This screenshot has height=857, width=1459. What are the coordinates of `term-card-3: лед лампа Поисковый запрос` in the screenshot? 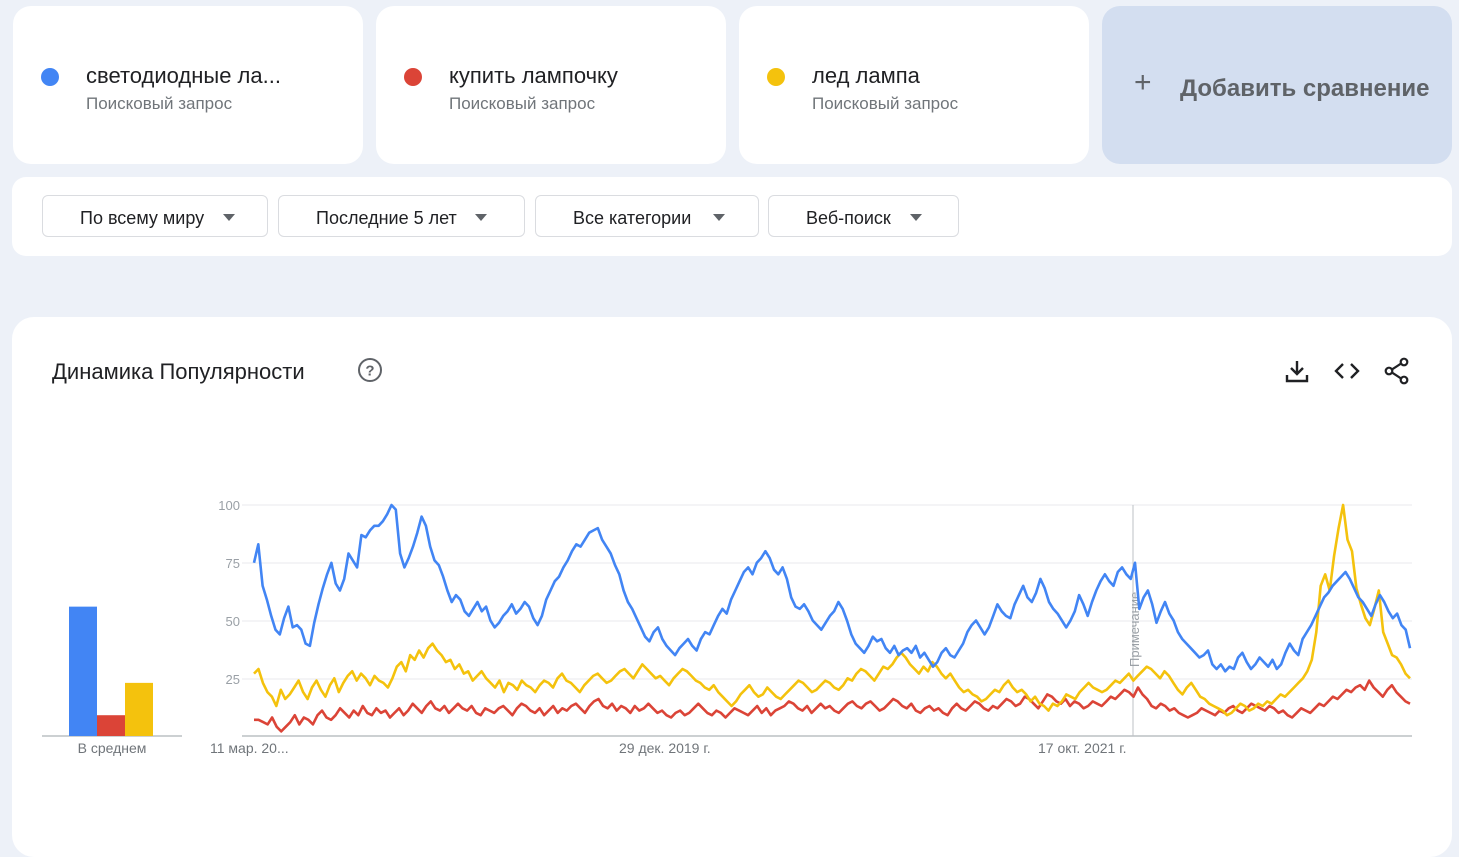 It's located at (914, 85).